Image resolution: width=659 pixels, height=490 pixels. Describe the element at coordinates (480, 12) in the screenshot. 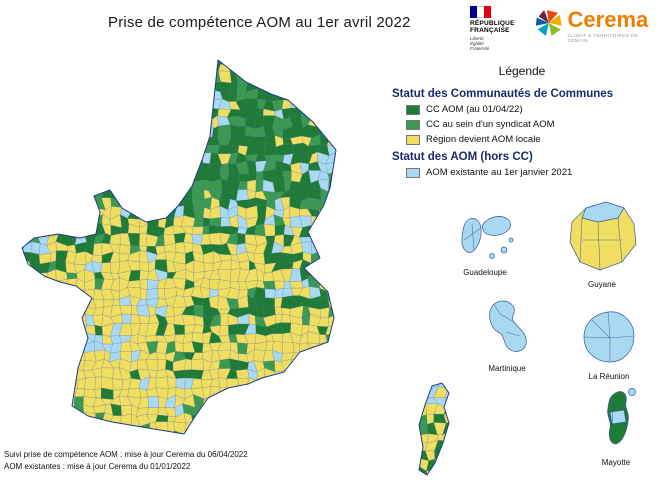

I see `french-flag-icon` at that location.